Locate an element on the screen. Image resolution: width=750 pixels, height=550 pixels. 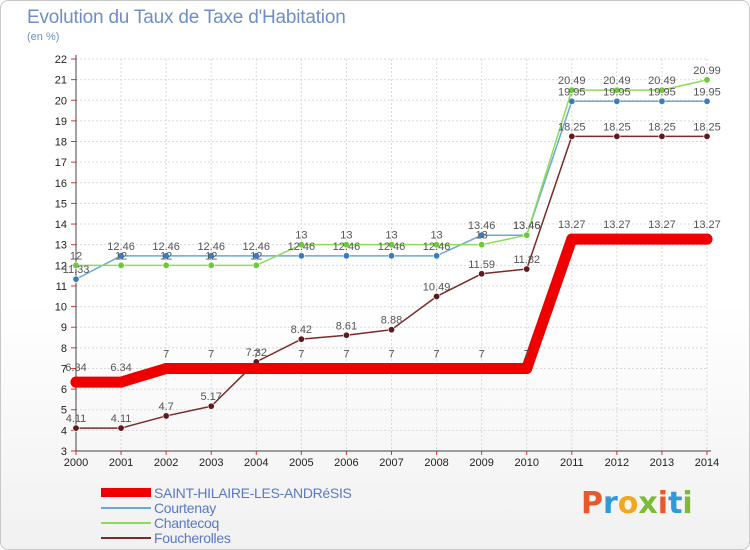
legend-label: Courtenay is located at coordinates (185, 507).